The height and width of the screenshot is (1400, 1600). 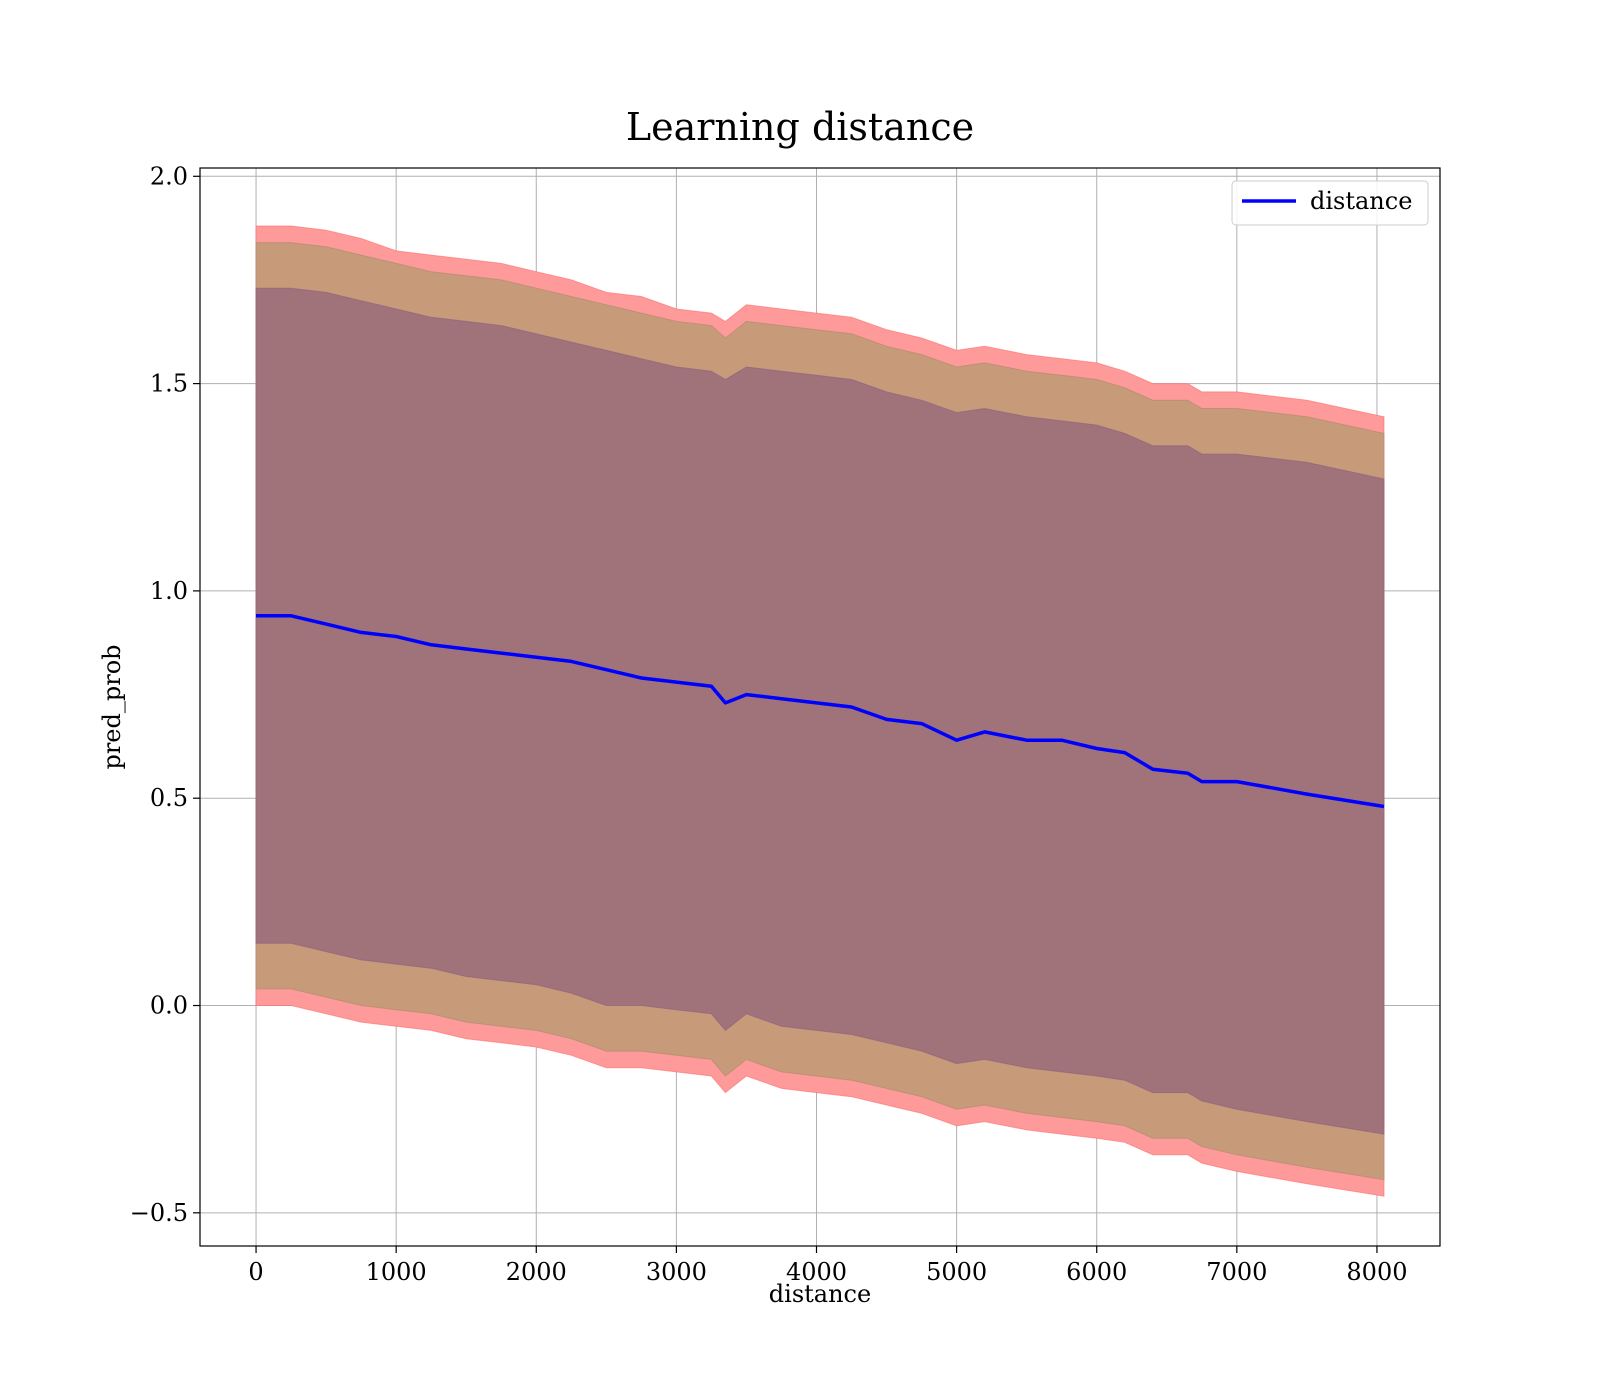 I want to click on x-ticks: 0 1000 2000 3000 4000 5000 6000 7000 8000, so click(x=827, y=1266).